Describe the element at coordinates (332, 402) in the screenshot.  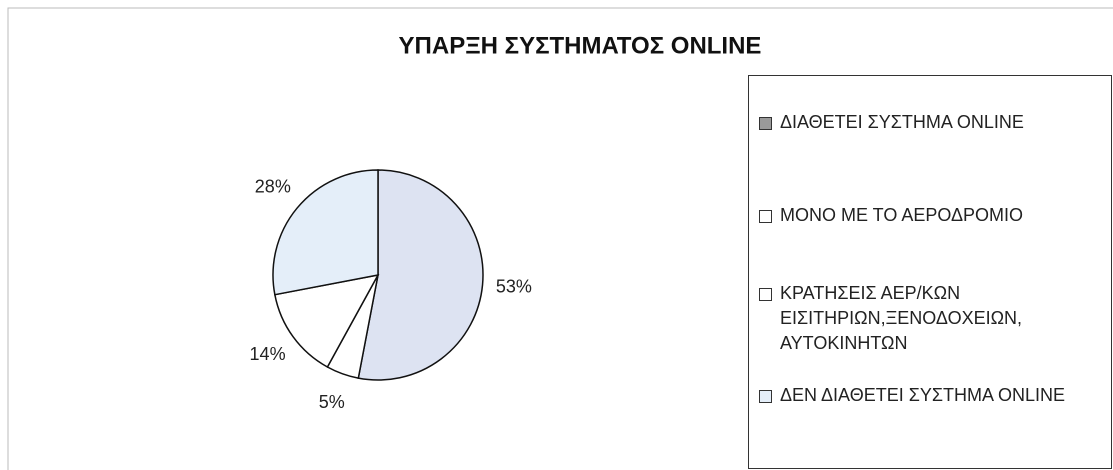
I see `data-label: 5%` at that location.